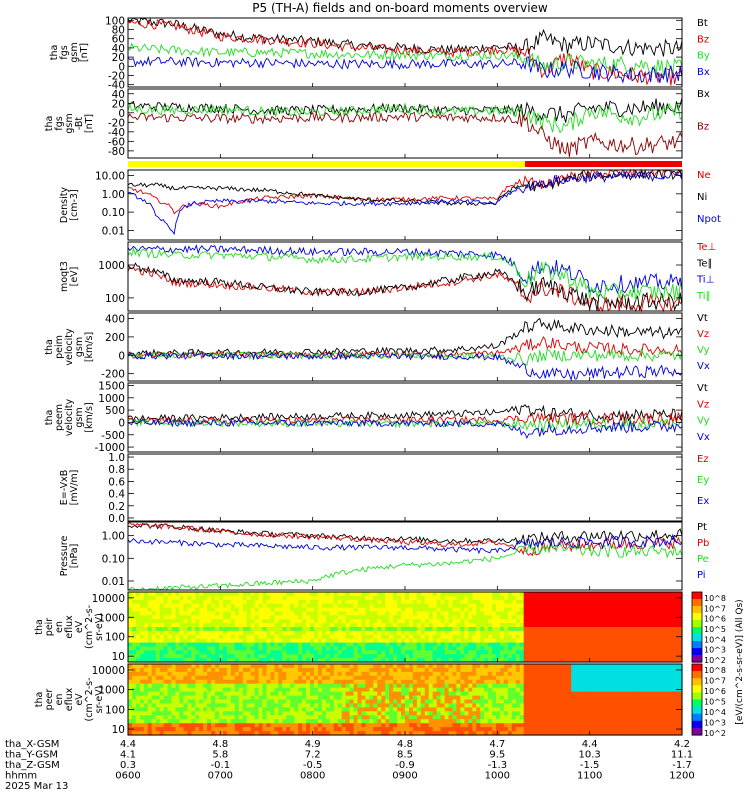 This screenshot has height=800, width=750. Describe the element at coordinates (128, 765) in the screenshot. I see `x-tick-label: 0.3` at that location.